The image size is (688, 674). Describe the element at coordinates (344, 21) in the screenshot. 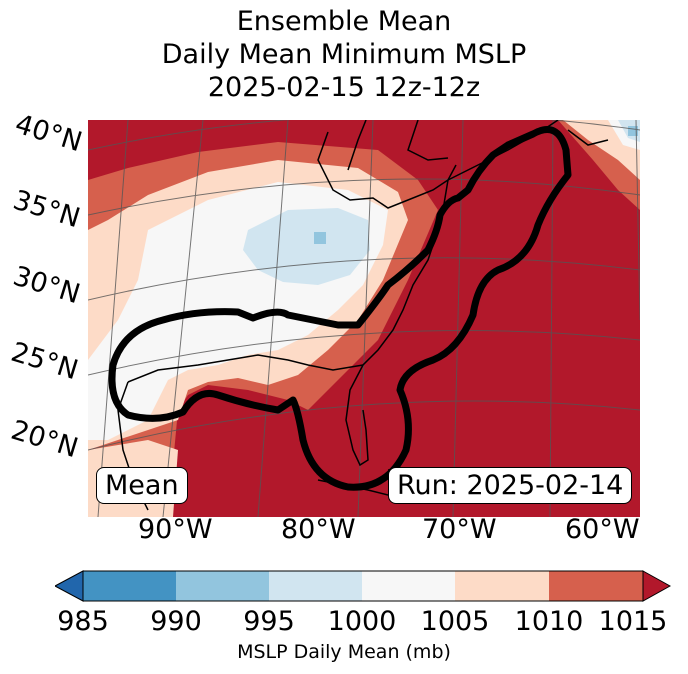

I see `title-line-1: Ensemble Mean` at that location.